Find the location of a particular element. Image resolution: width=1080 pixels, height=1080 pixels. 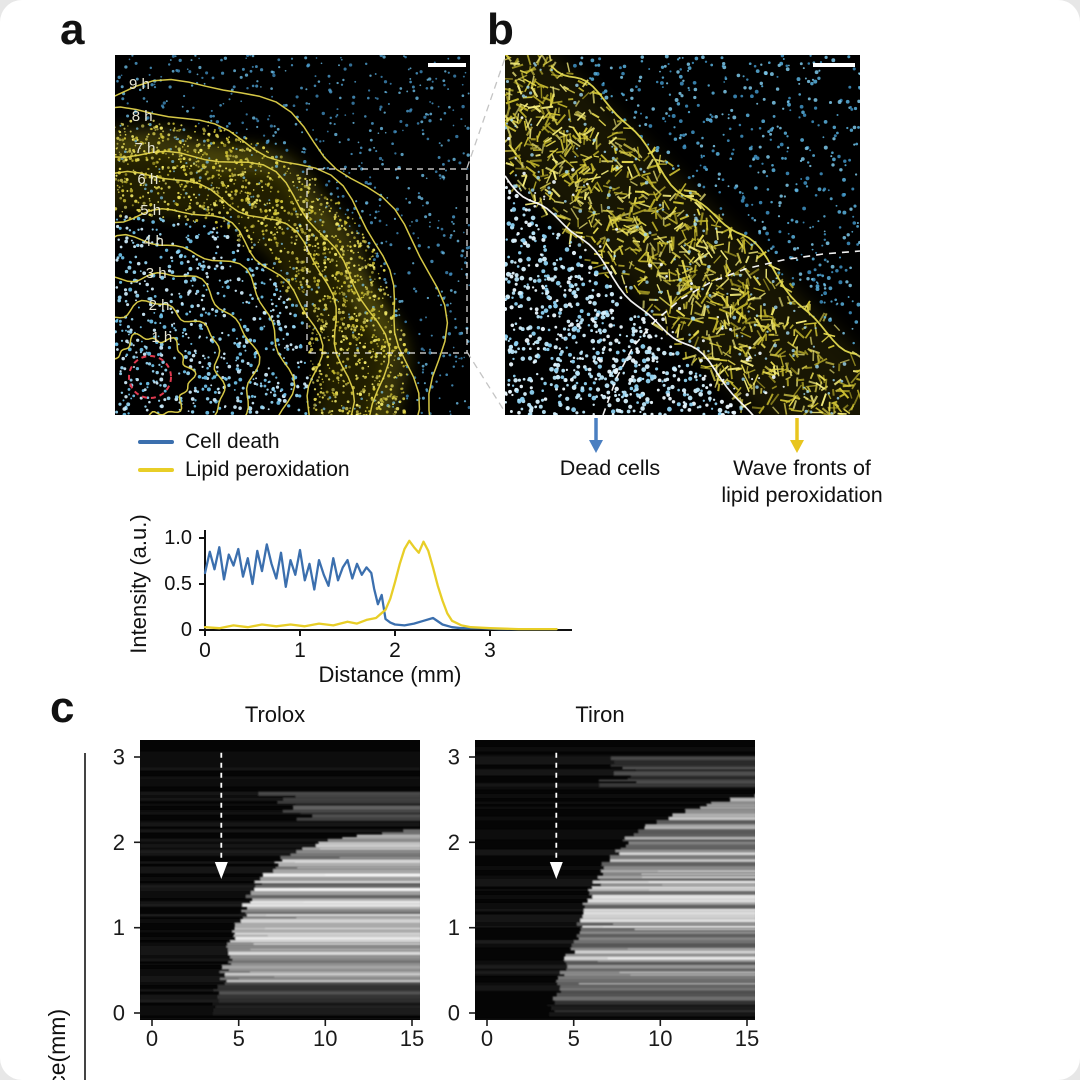

panel-b-microscopy-image is located at coordinates (682, 235).